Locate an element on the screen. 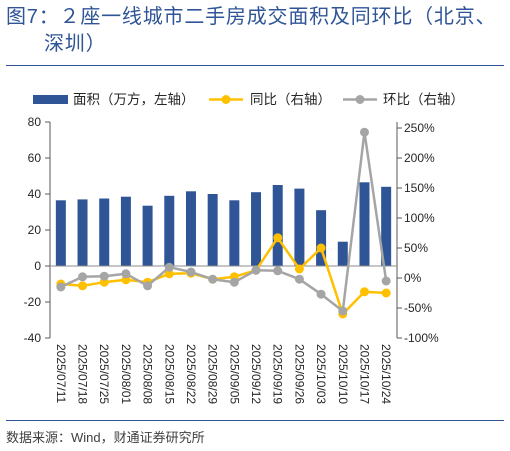  figure-title: 图7：２座一线城市二手房成交面积及同环比（北京、深圳） is located at coordinates (255, 31).